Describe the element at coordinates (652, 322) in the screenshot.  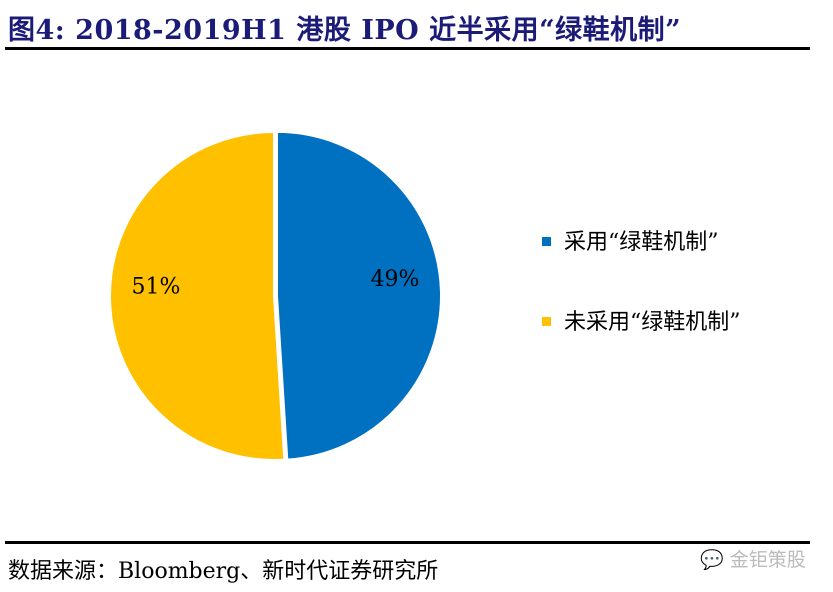
I see `legend-label-not-adopted: 未采用“绿鞋机制”` at that location.